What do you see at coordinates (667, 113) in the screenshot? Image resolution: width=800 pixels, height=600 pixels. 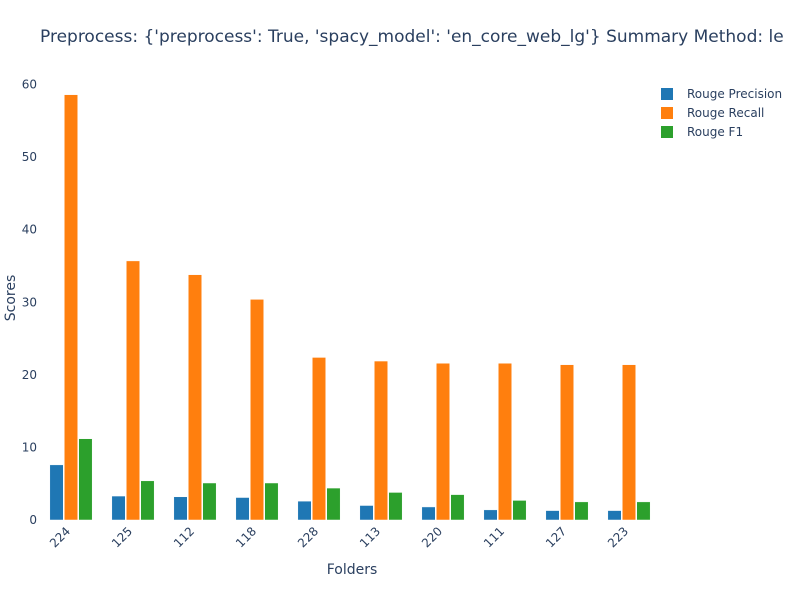 I see `legend-swatch-rouge-recall` at bounding box center [667, 113].